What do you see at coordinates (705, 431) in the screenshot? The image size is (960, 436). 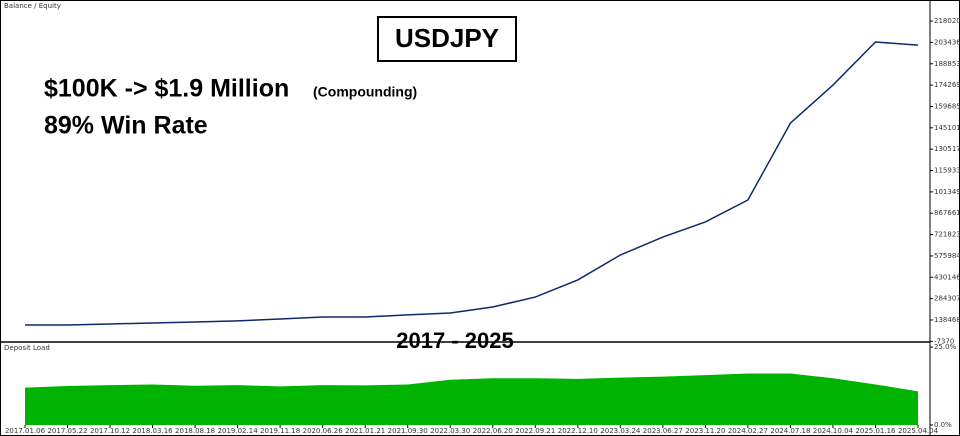 I see `x-tick-label: 2023.11.20` at bounding box center [705, 431].